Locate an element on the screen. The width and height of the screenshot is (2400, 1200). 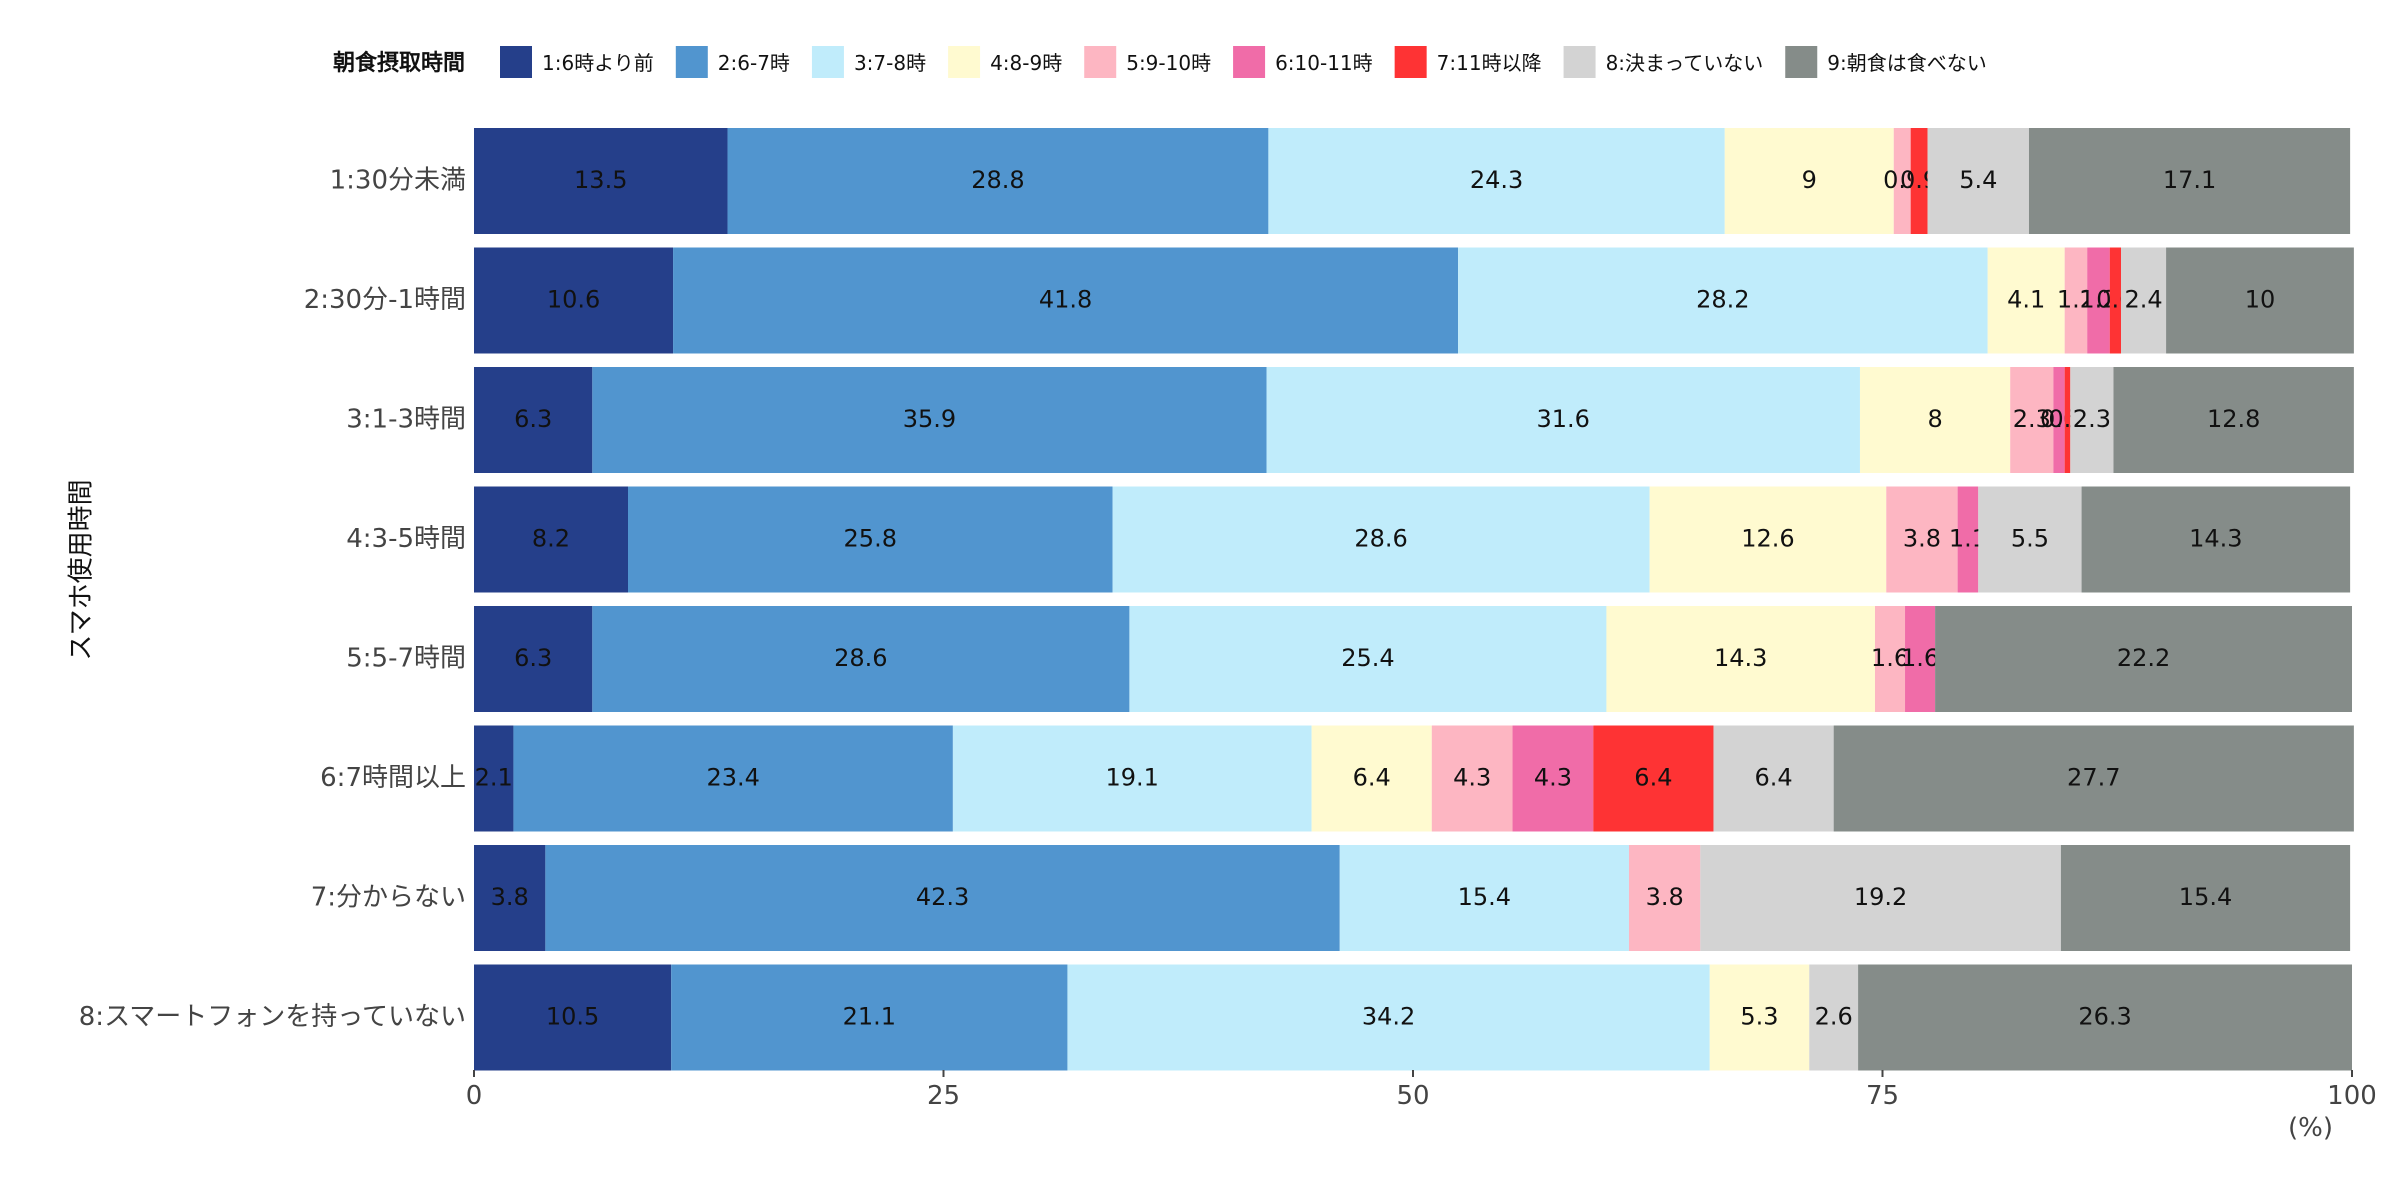
x-tick-label-5: 100 is located at coordinates (2352, 1096).